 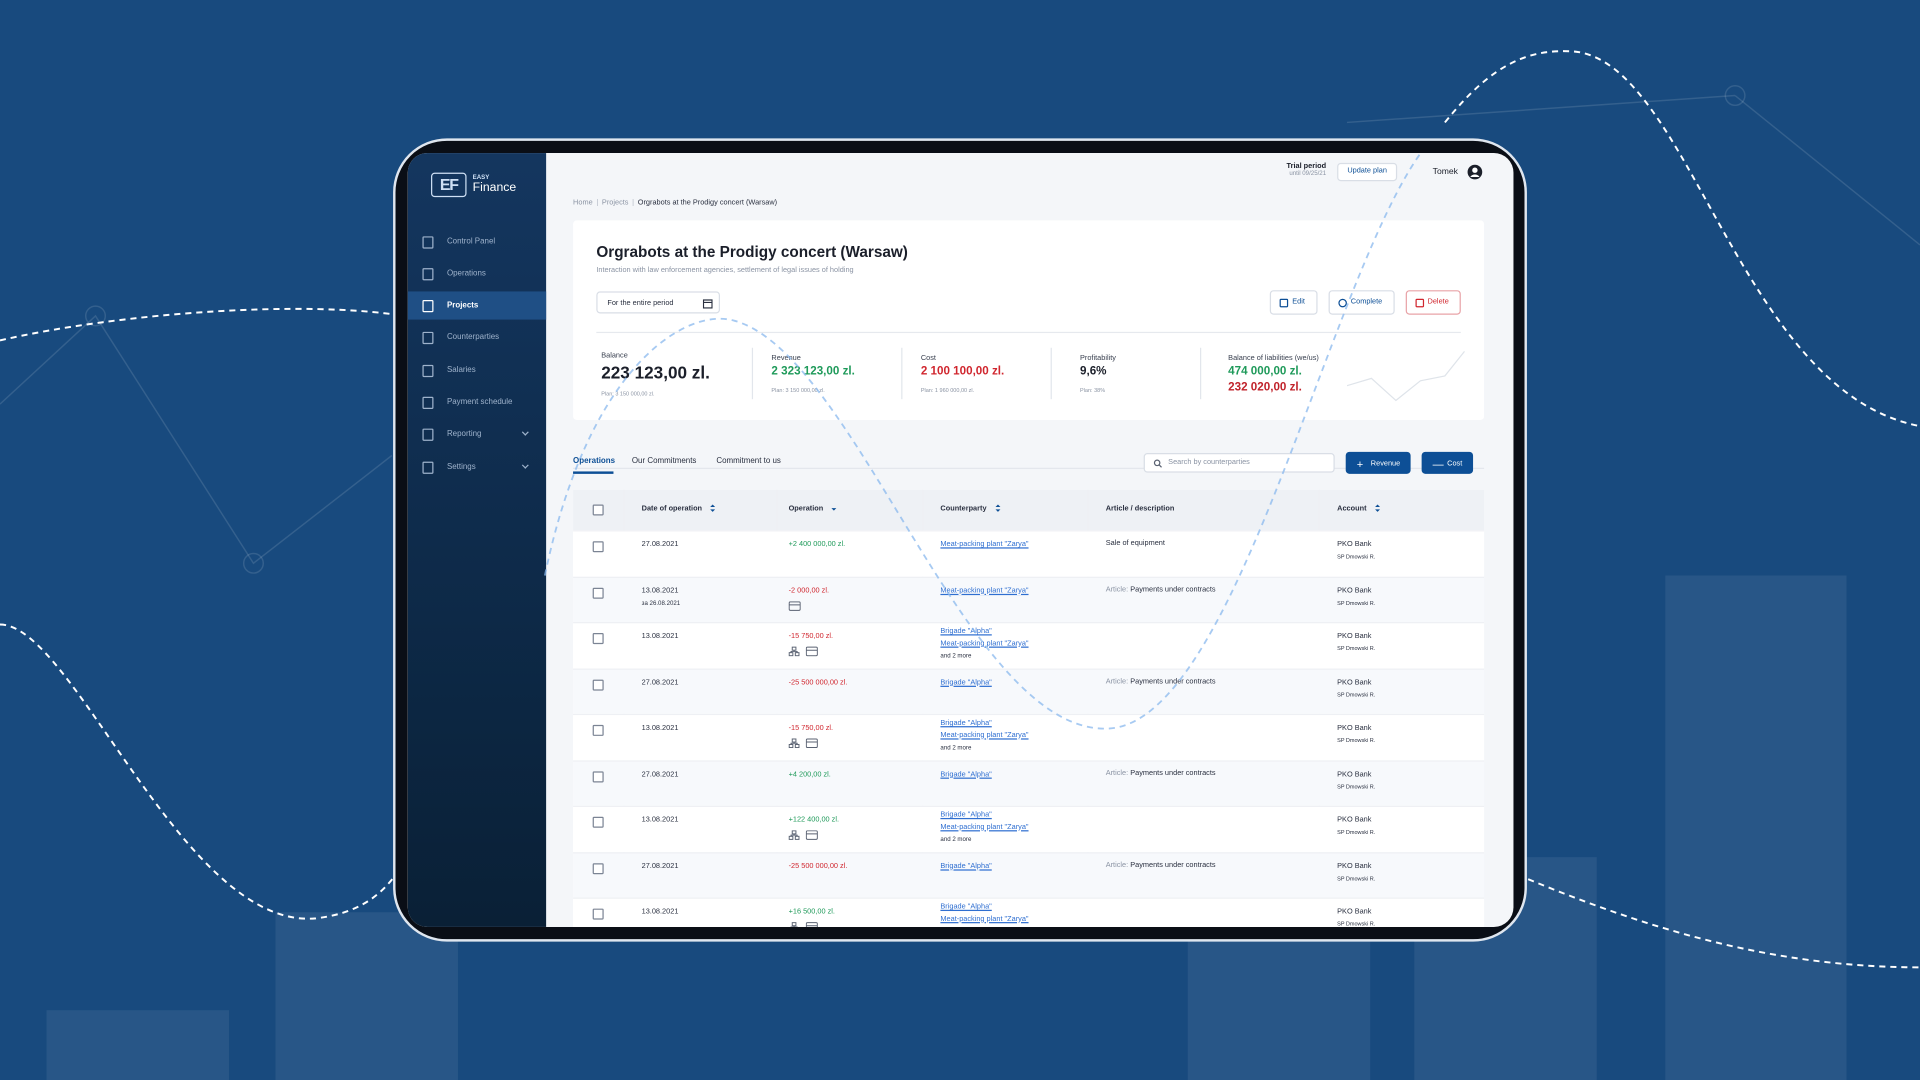 I want to click on date: 27.08.2021, so click(x=660, y=774).